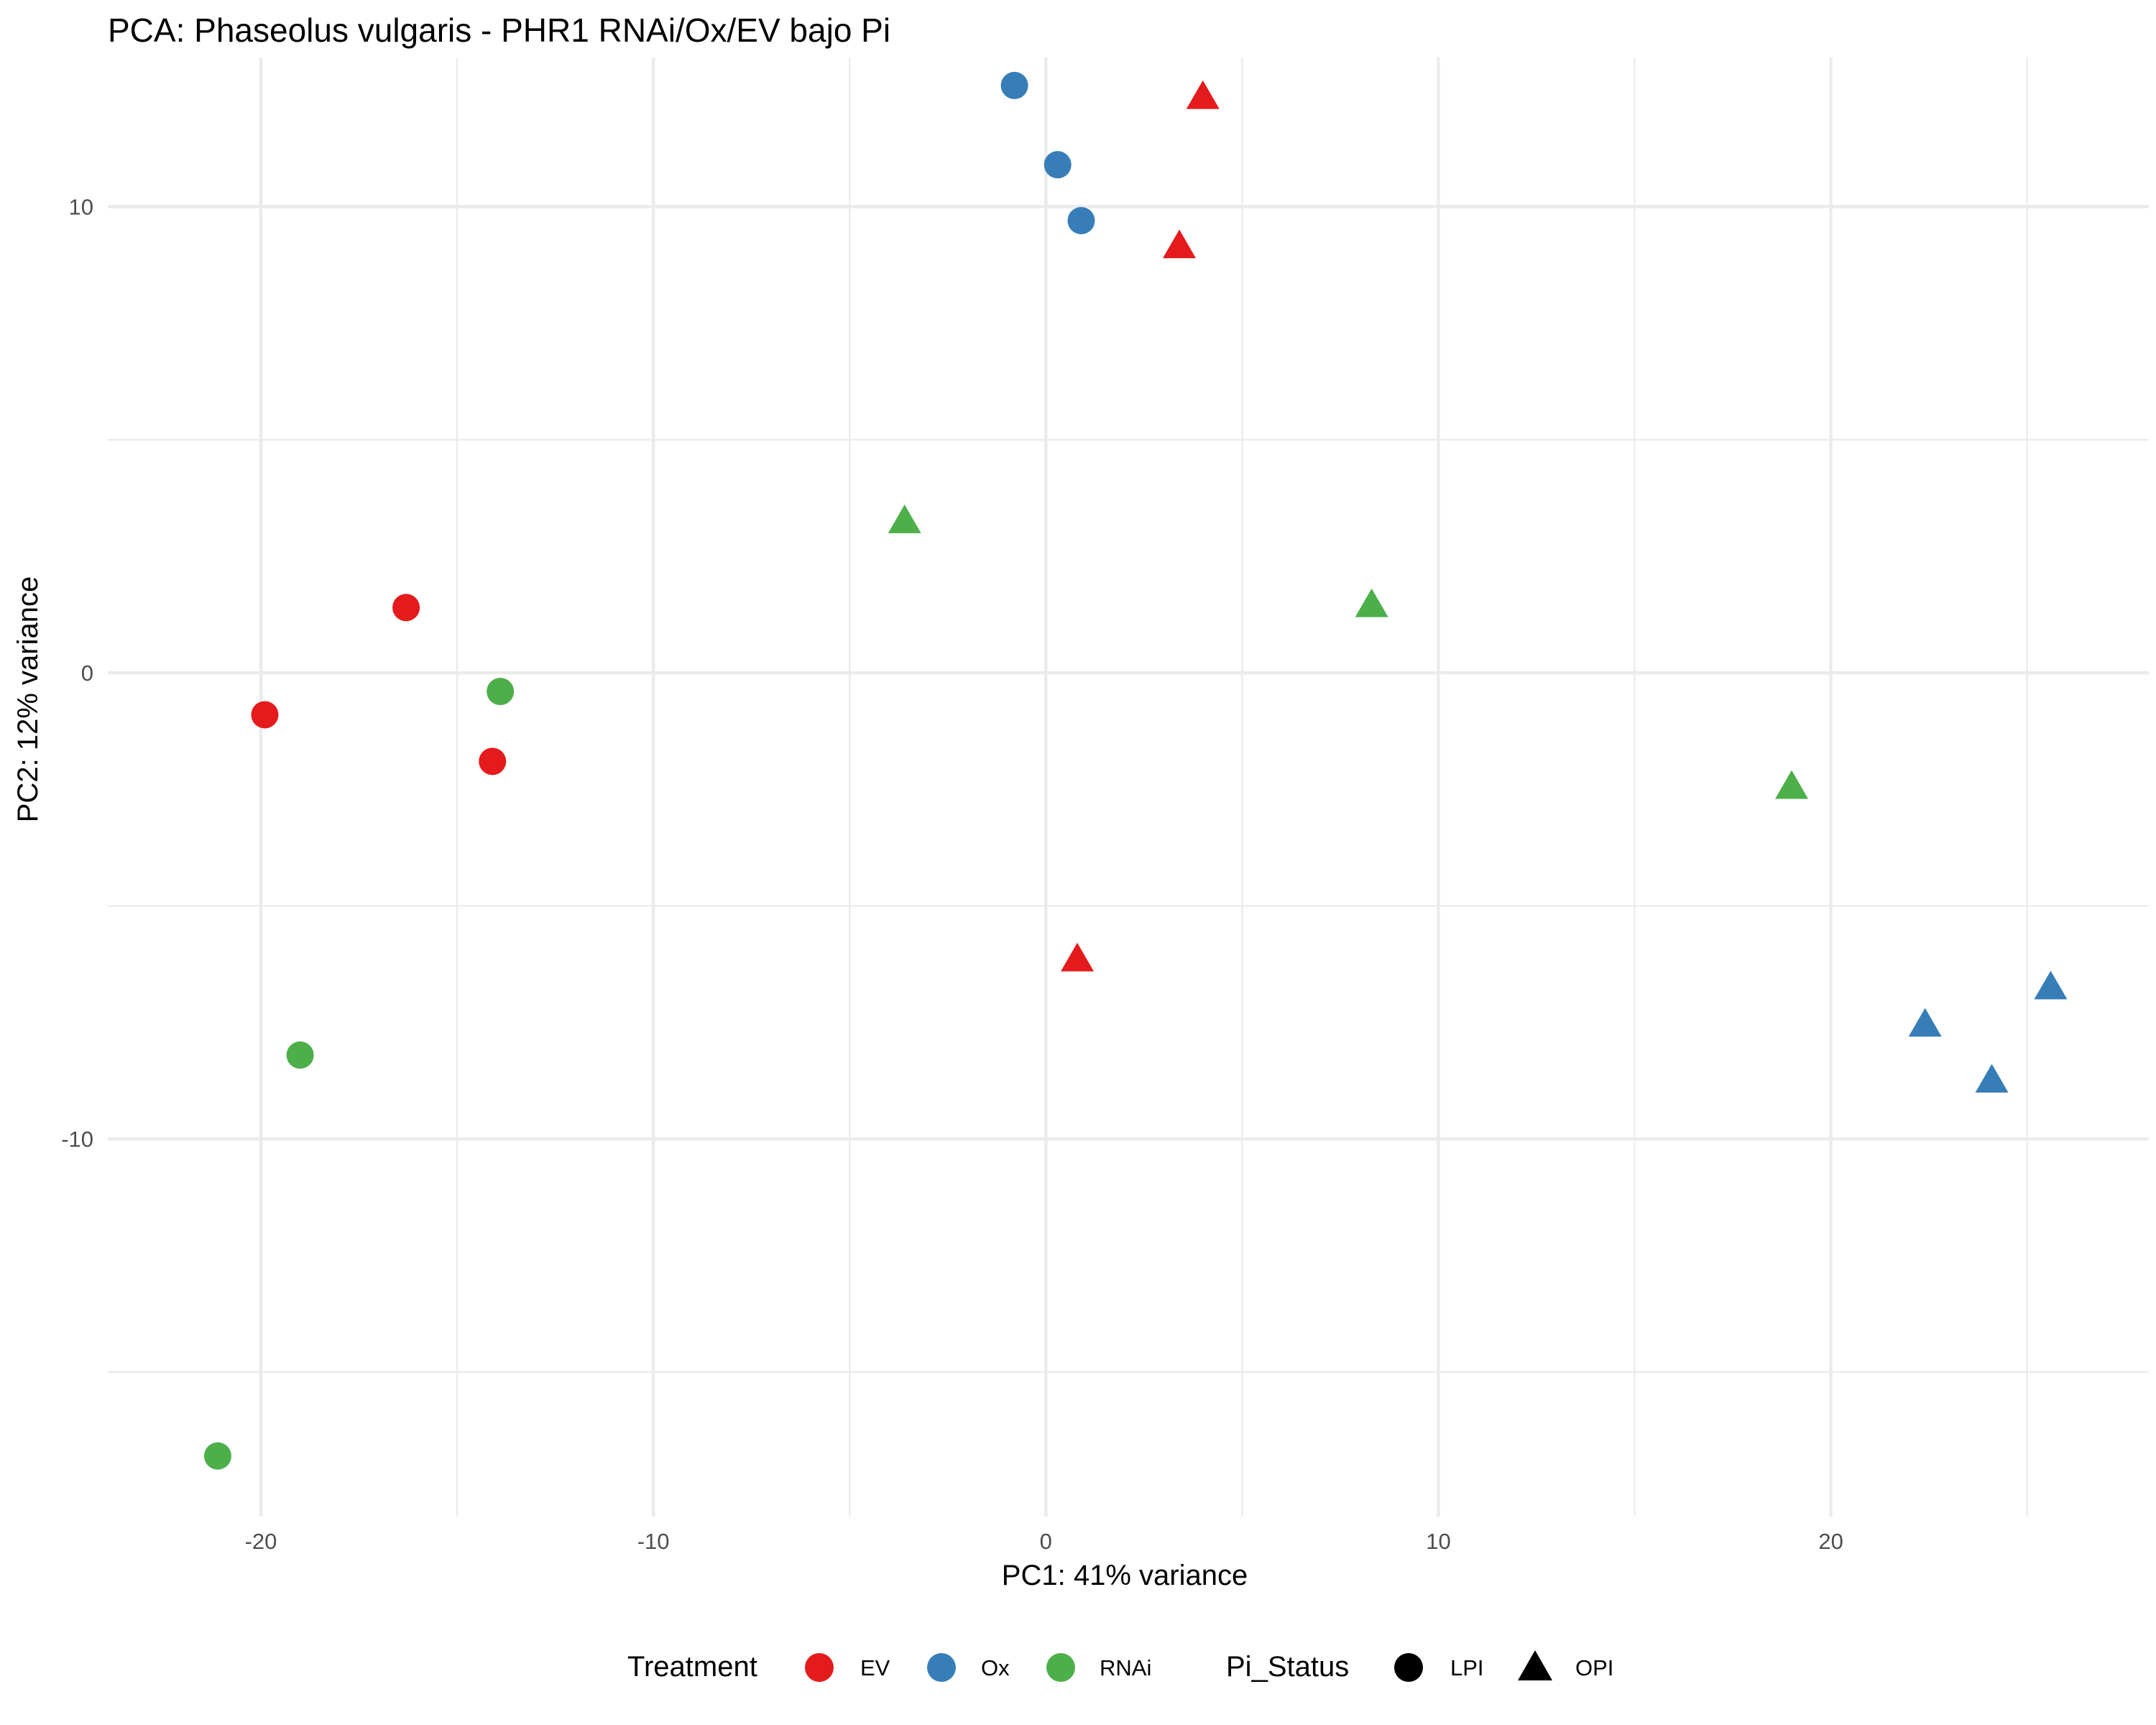 This screenshot has height=1725, width=2156. Describe the element at coordinates (87, 673) in the screenshot. I see `y-tick-label: 0` at that location.